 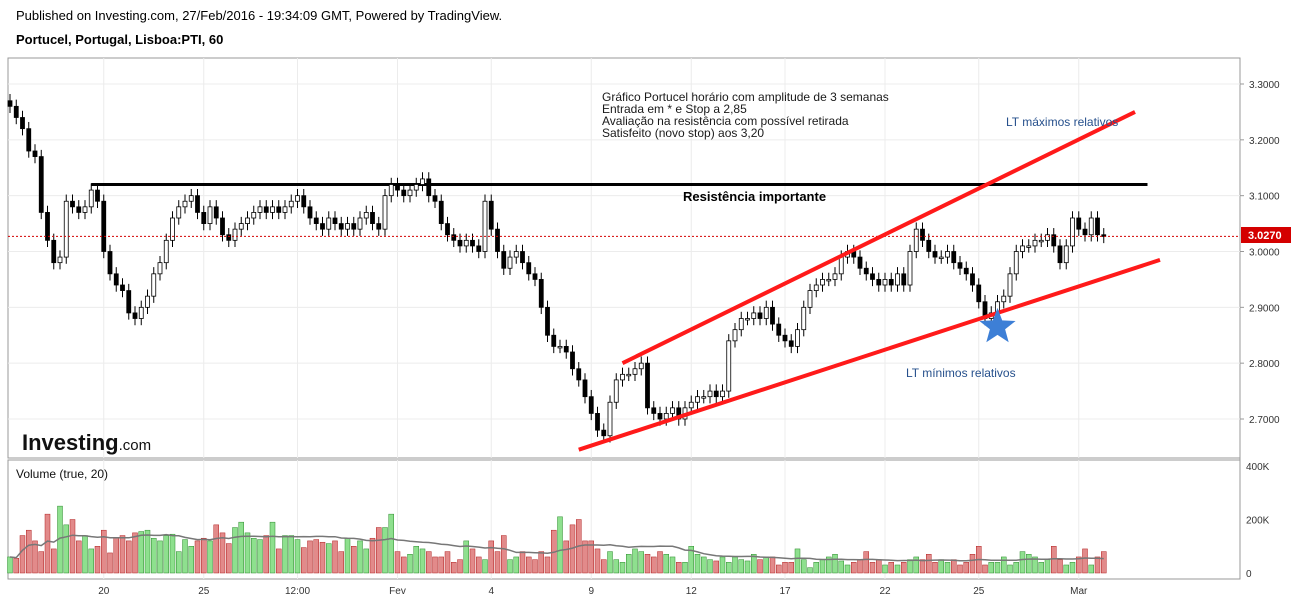 I want to click on volume-tick-label: 400K, so click(x=1258, y=467).